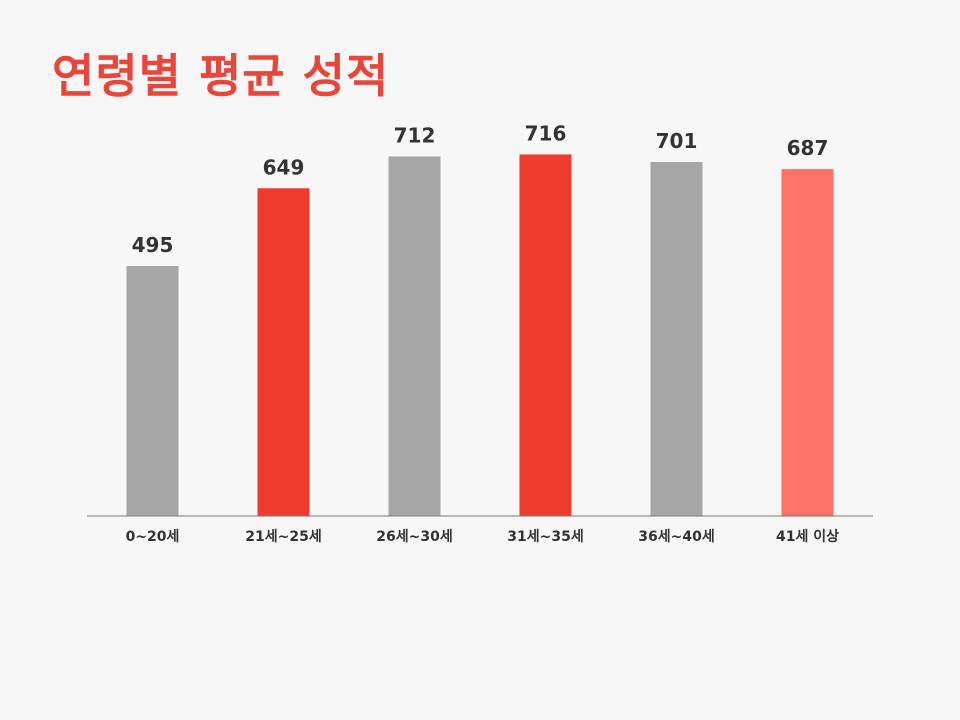 Image resolution: width=960 pixels, height=720 pixels. I want to click on x-tick-label-5: 36세~40세, so click(676, 537).